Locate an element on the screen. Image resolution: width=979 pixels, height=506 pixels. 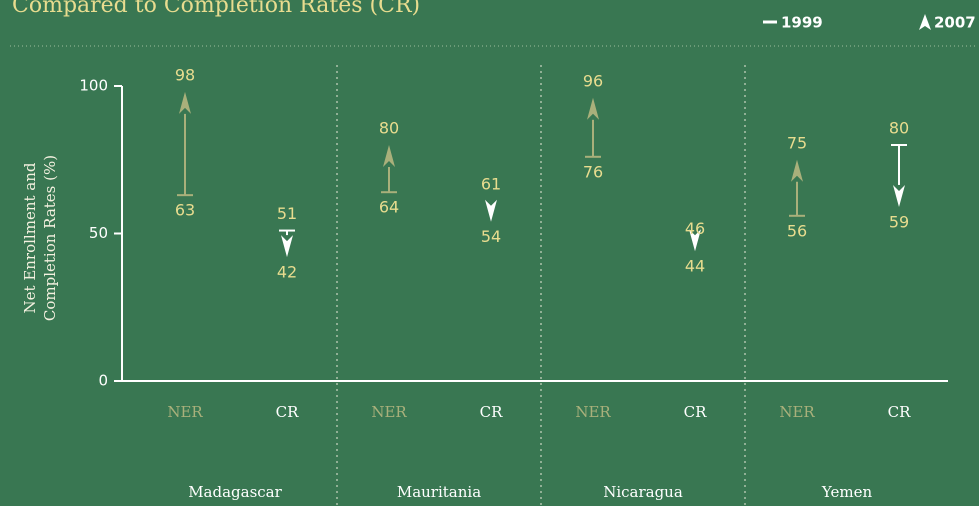
group-label: Mauritania is located at coordinates (439, 492).